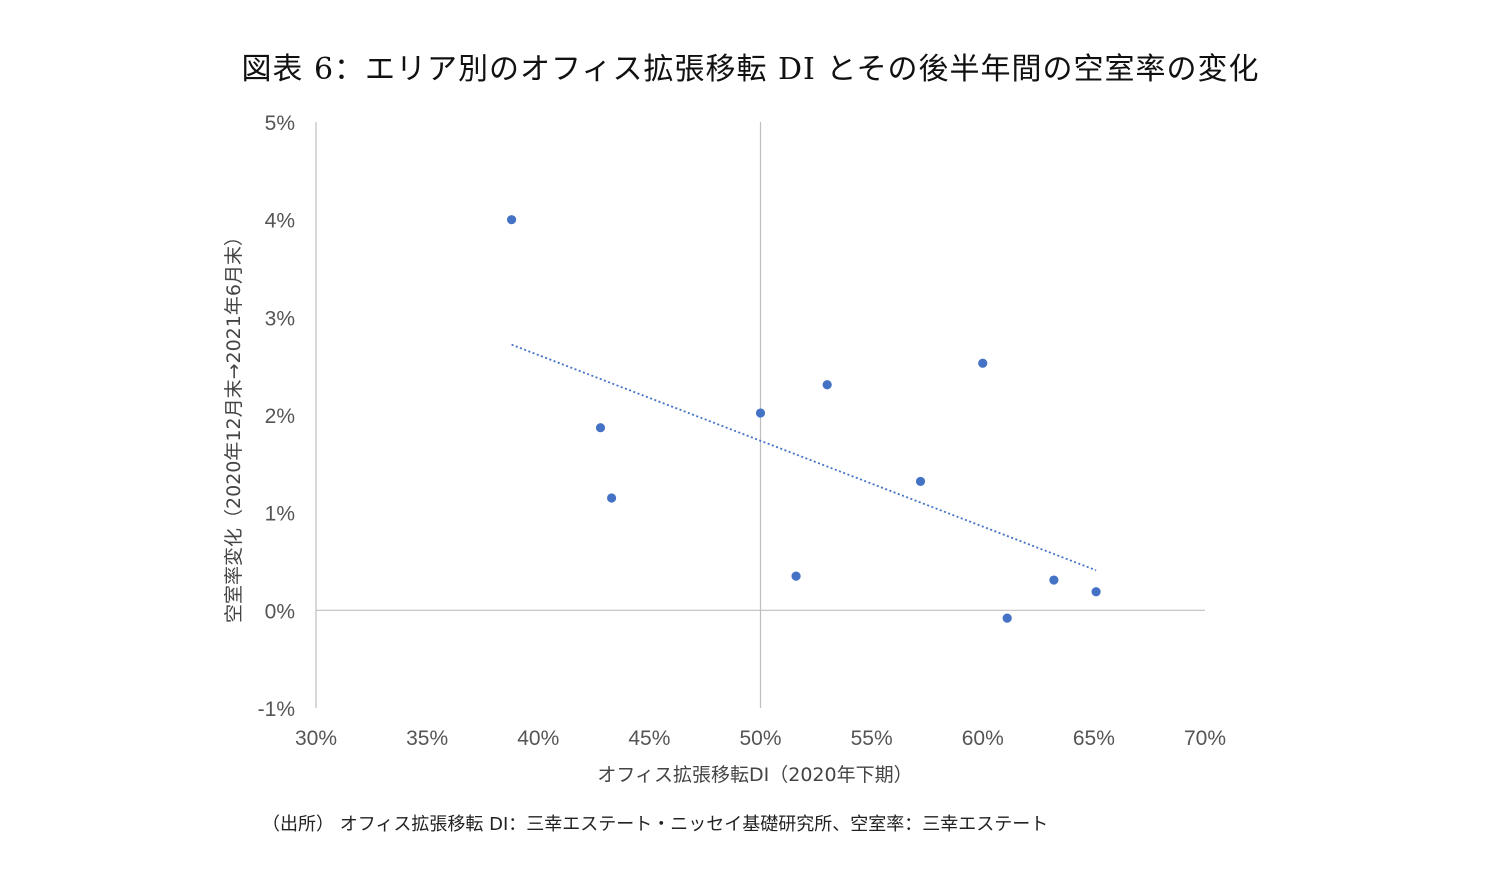  Describe the element at coordinates (983, 738) in the screenshot. I see `x-tick-label: 60%` at that location.